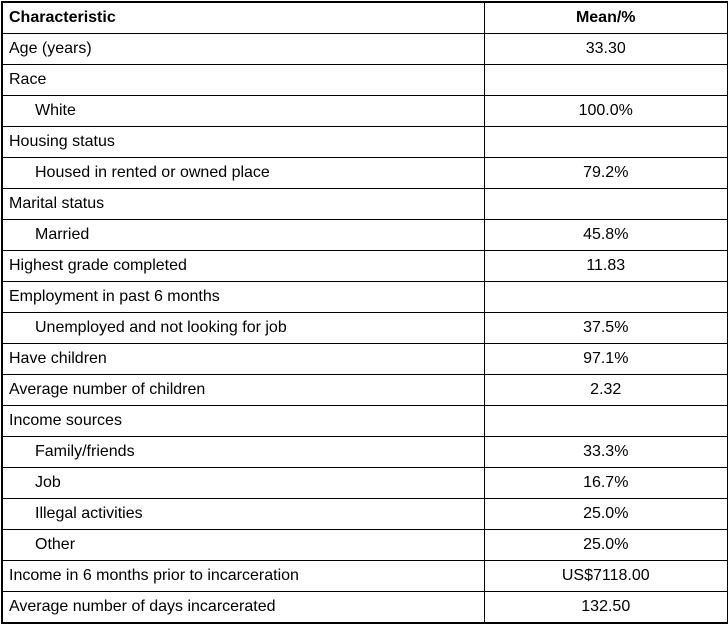 The image size is (728, 624). What do you see at coordinates (605, 235) in the screenshot?
I see `mean-percent-value: 45.8%` at bounding box center [605, 235].